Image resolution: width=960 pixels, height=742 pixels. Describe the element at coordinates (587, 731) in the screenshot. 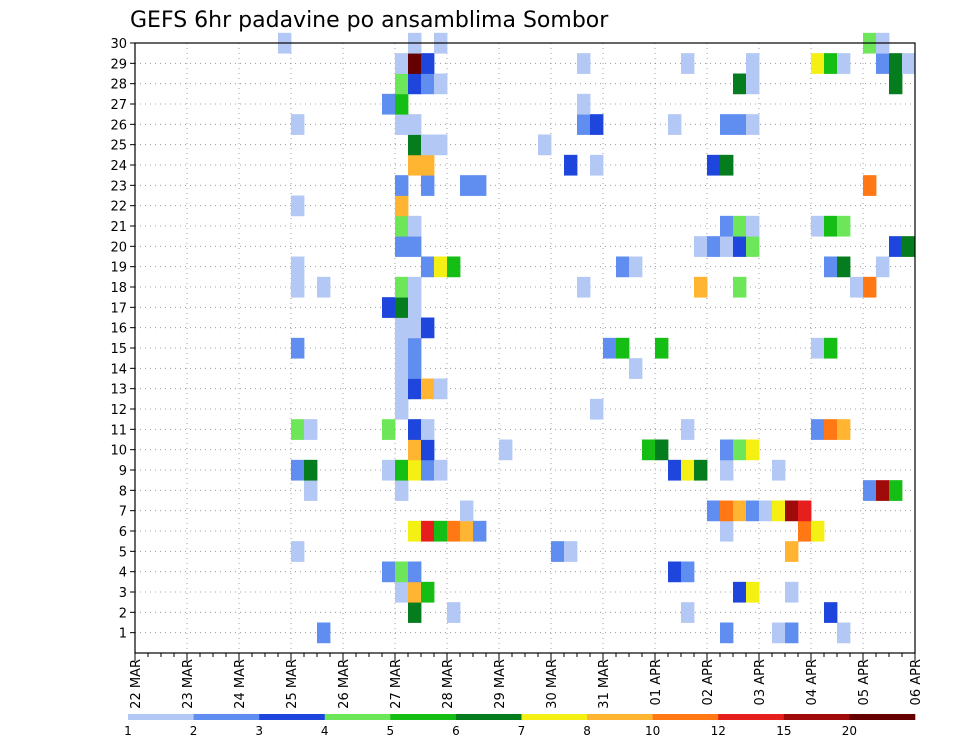

I see `legend-label: 8` at that location.